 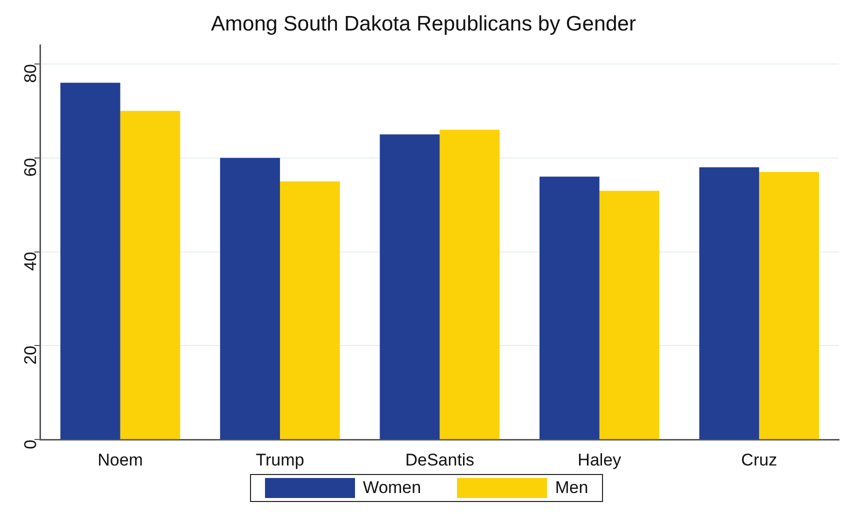 I want to click on y-tick-label: 60, so click(x=30, y=167).